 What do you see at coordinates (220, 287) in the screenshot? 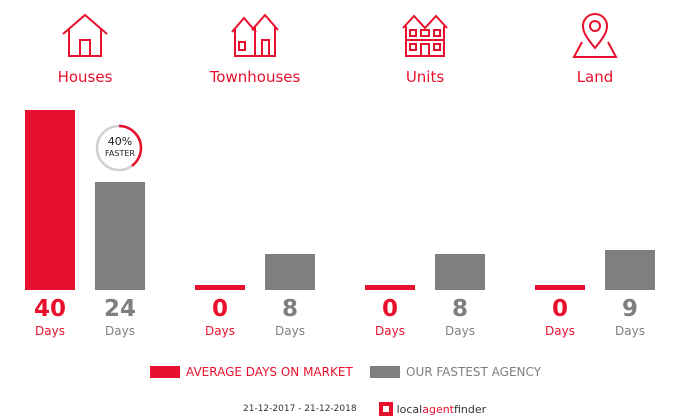
I see `bar-townhouses-average` at bounding box center [220, 287].